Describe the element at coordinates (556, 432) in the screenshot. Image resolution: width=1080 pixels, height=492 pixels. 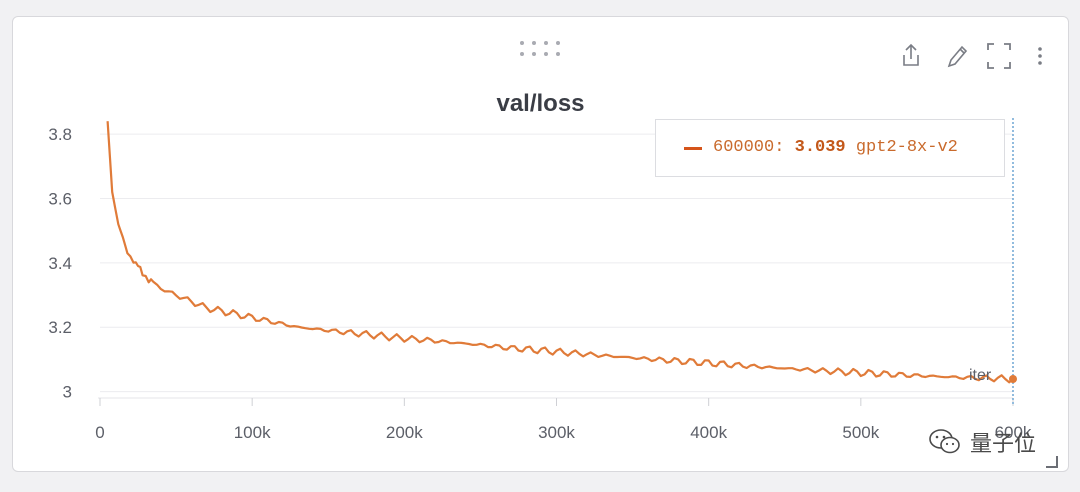
I see `x-tick-label: 300k` at that location.